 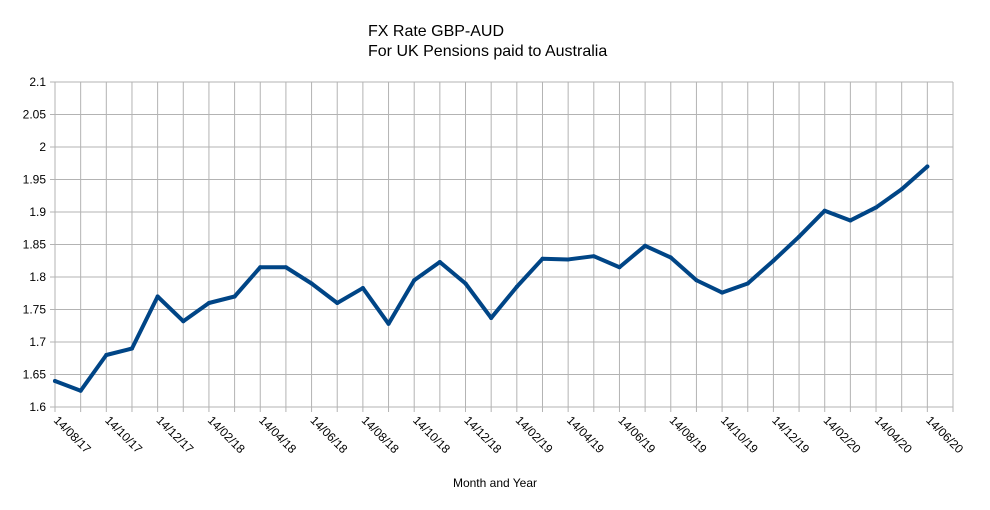 What do you see at coordinates (739, 434) in the screenshot?
I see `x-tick-label: 14/10/19` at bounding box center [739, 434].